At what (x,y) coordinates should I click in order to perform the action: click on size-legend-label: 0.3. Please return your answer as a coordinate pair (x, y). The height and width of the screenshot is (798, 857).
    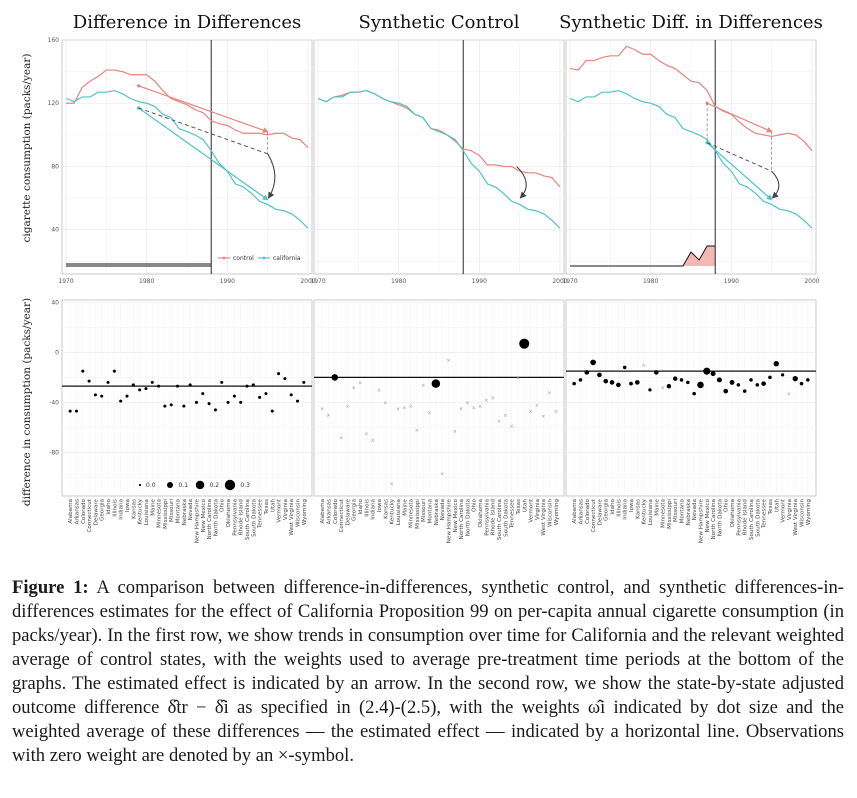
    Looking at the image, I should click on (245, 485).